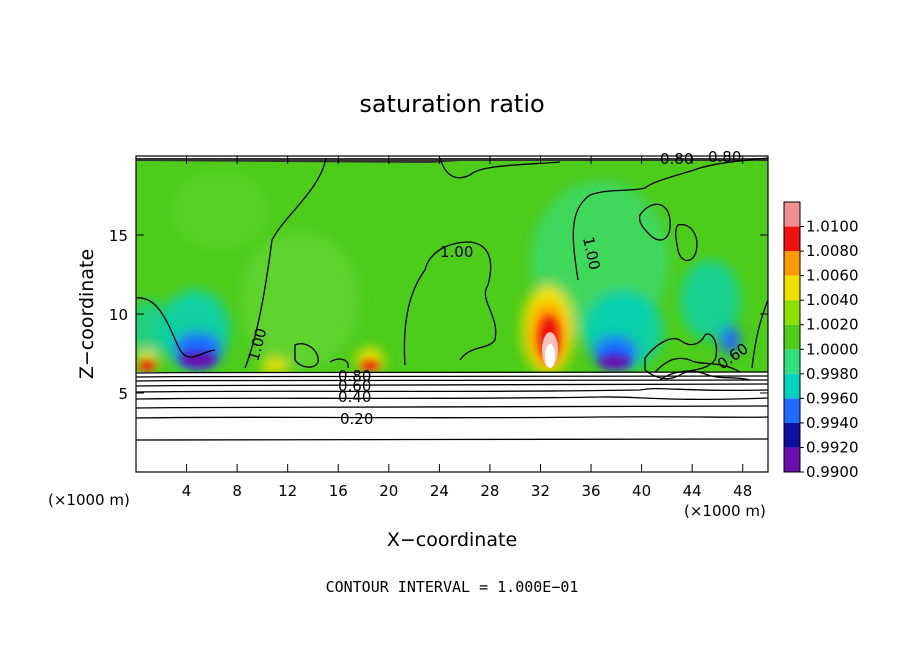  What do you see at coordinates (550, 356) in the screenshot?
I see `white-core` at bounding box center [550, 356].